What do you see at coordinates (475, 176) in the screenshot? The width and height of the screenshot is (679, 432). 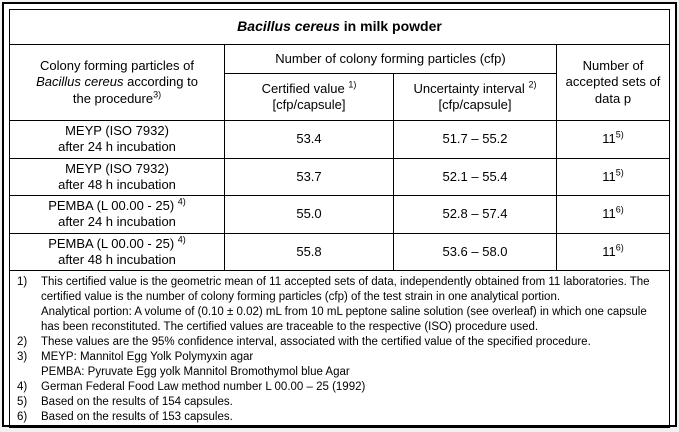 I see `uncertainty-interval-cell: 52.1 – 55.4` at bounding box center [475, 176].